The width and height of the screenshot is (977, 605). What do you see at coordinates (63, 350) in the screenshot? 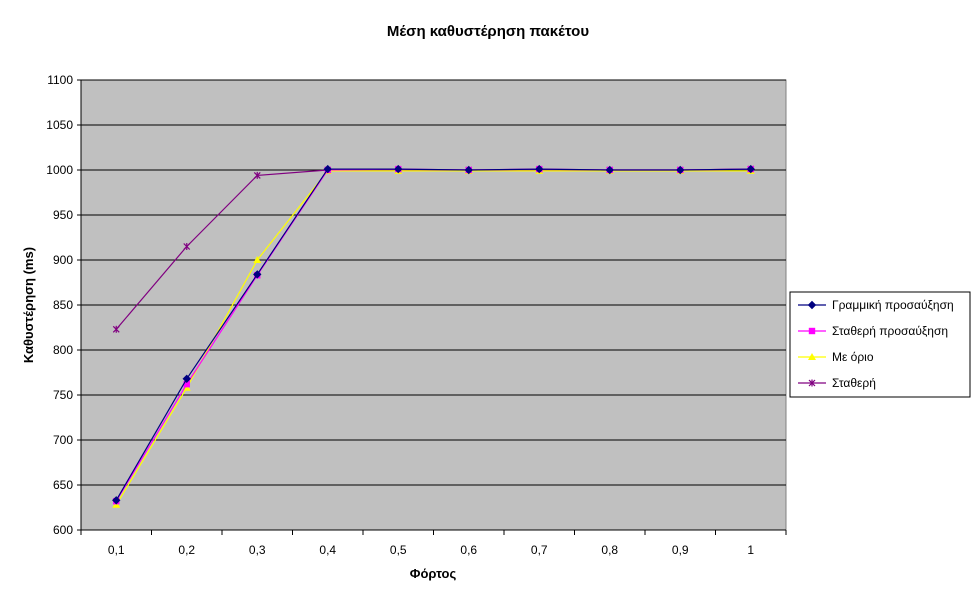
I see `y-tick-label: 800` at bounding box center [63, 350].